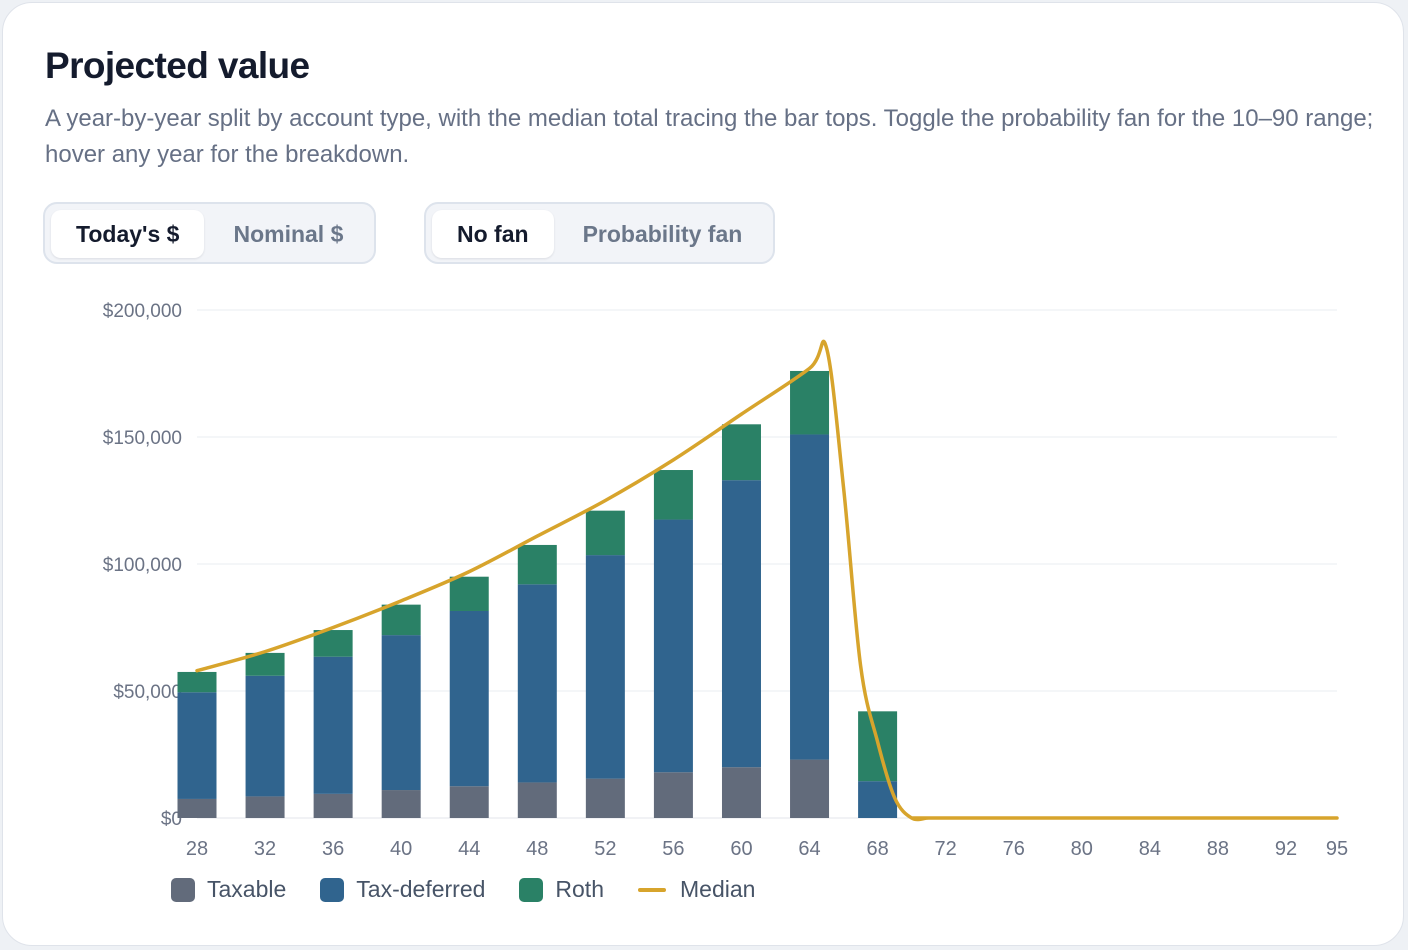 The image size is (1408, 950). What do you see at coordinates (210, 233) in the screenshot?
I see `currency-toggle: Today's $ Nominal $` at bounding box center [210, 233].